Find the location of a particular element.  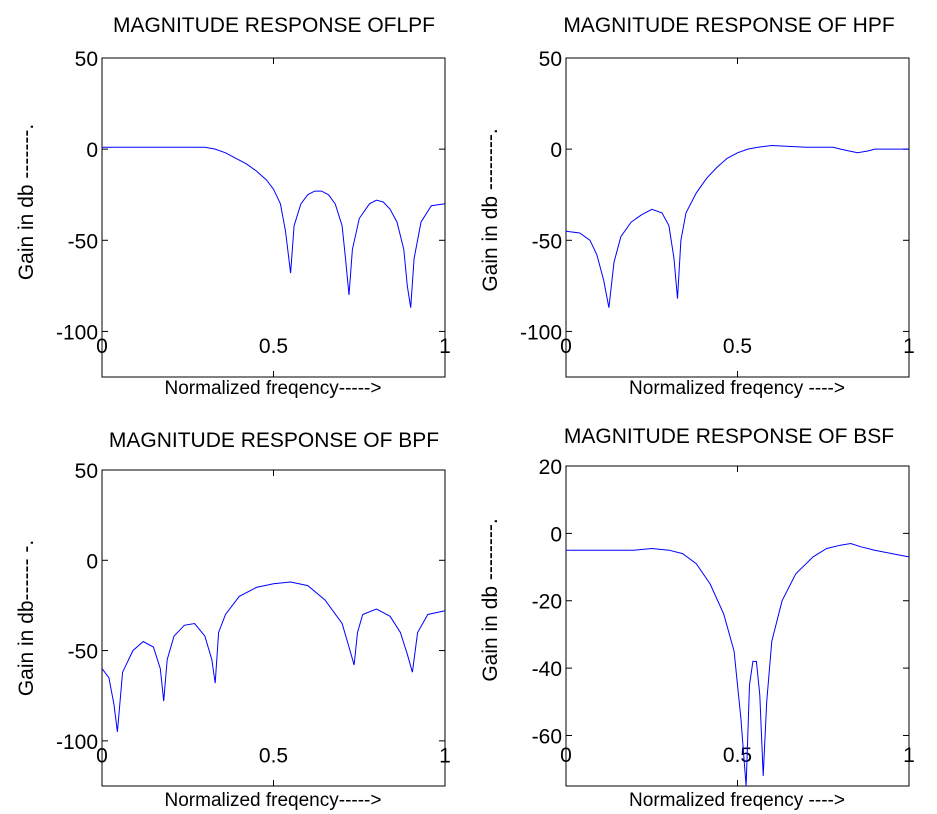

y-tick-label: -60 is located at coordinates (547, 736).